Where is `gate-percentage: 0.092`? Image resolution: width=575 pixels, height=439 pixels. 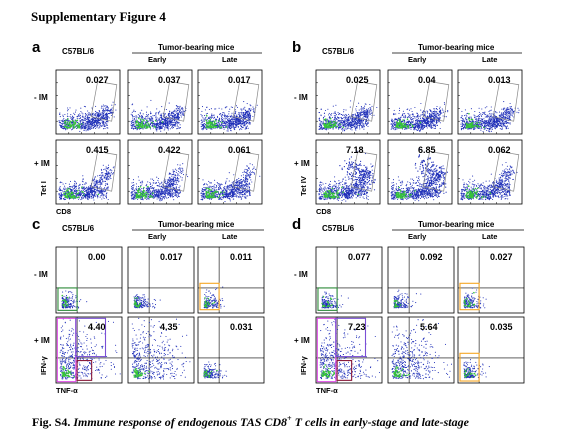 gate-percentage: 0.092 is located at coordinates (431, 257).